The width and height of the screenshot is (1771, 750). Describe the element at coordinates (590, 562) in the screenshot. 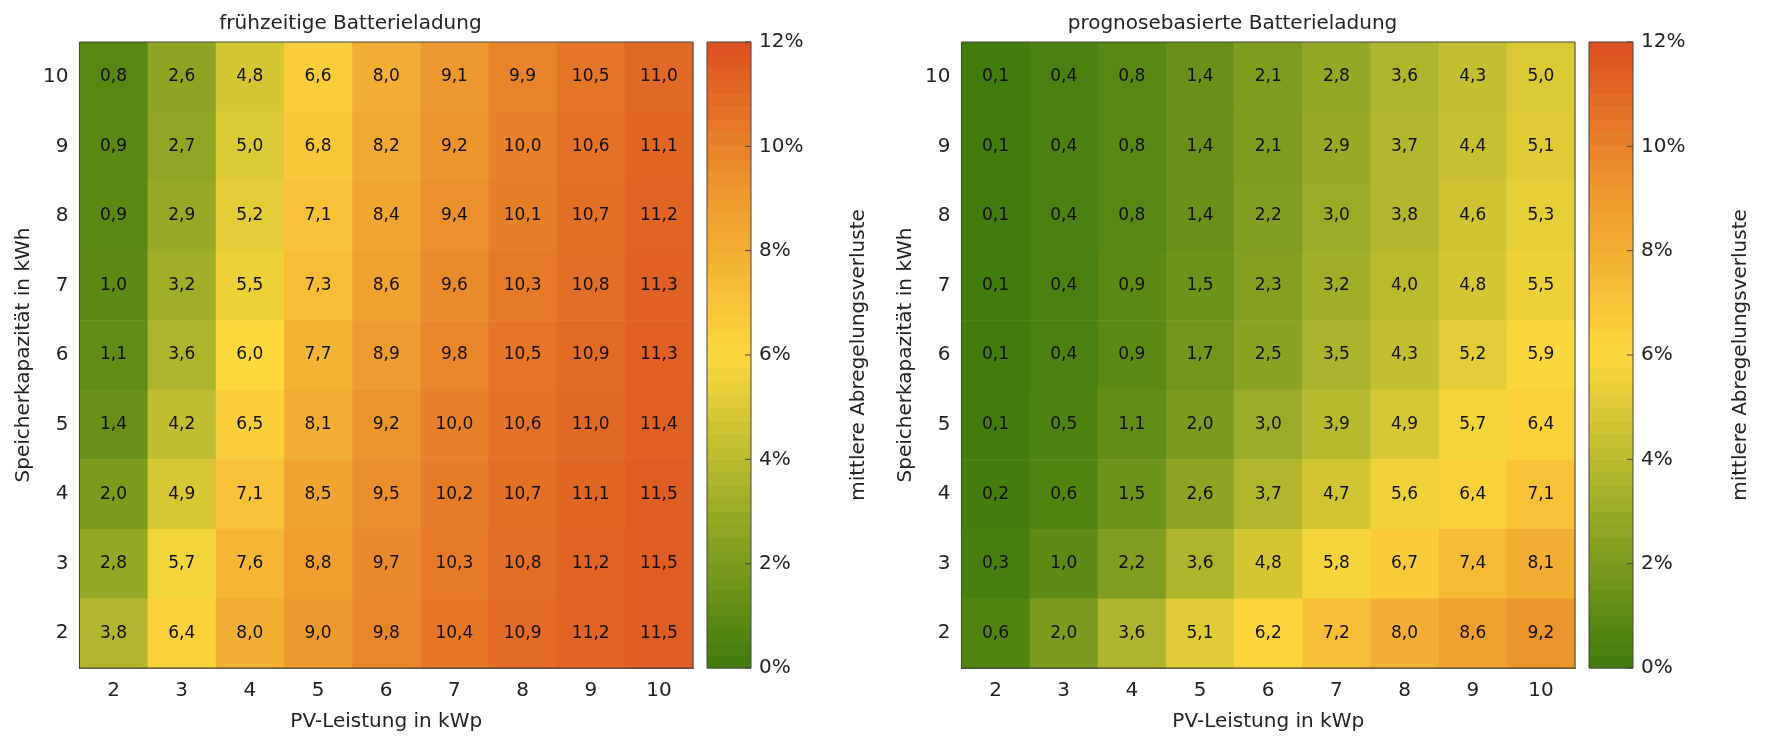

I see `data-label: 11,2` at that location.